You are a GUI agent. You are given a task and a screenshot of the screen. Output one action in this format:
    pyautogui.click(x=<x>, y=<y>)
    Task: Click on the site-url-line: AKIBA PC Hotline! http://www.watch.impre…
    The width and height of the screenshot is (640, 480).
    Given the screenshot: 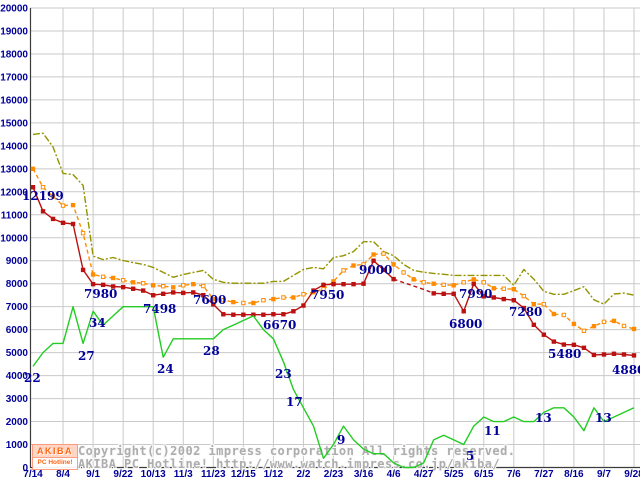 What is the action you would take?
    pyautogui.click(x=289, y=464)
    